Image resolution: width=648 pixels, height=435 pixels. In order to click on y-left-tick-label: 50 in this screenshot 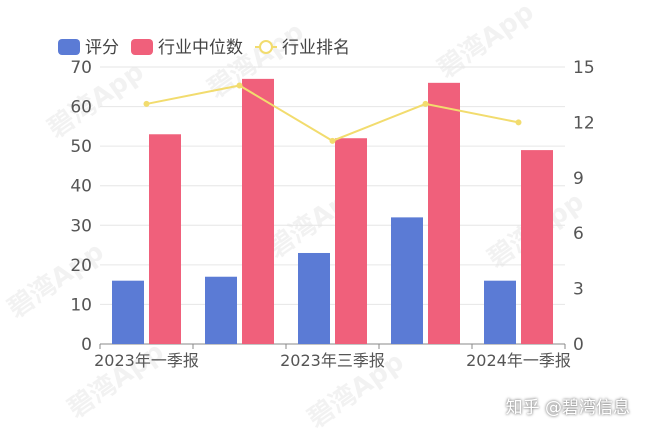, I will do `click(81, 147)`.